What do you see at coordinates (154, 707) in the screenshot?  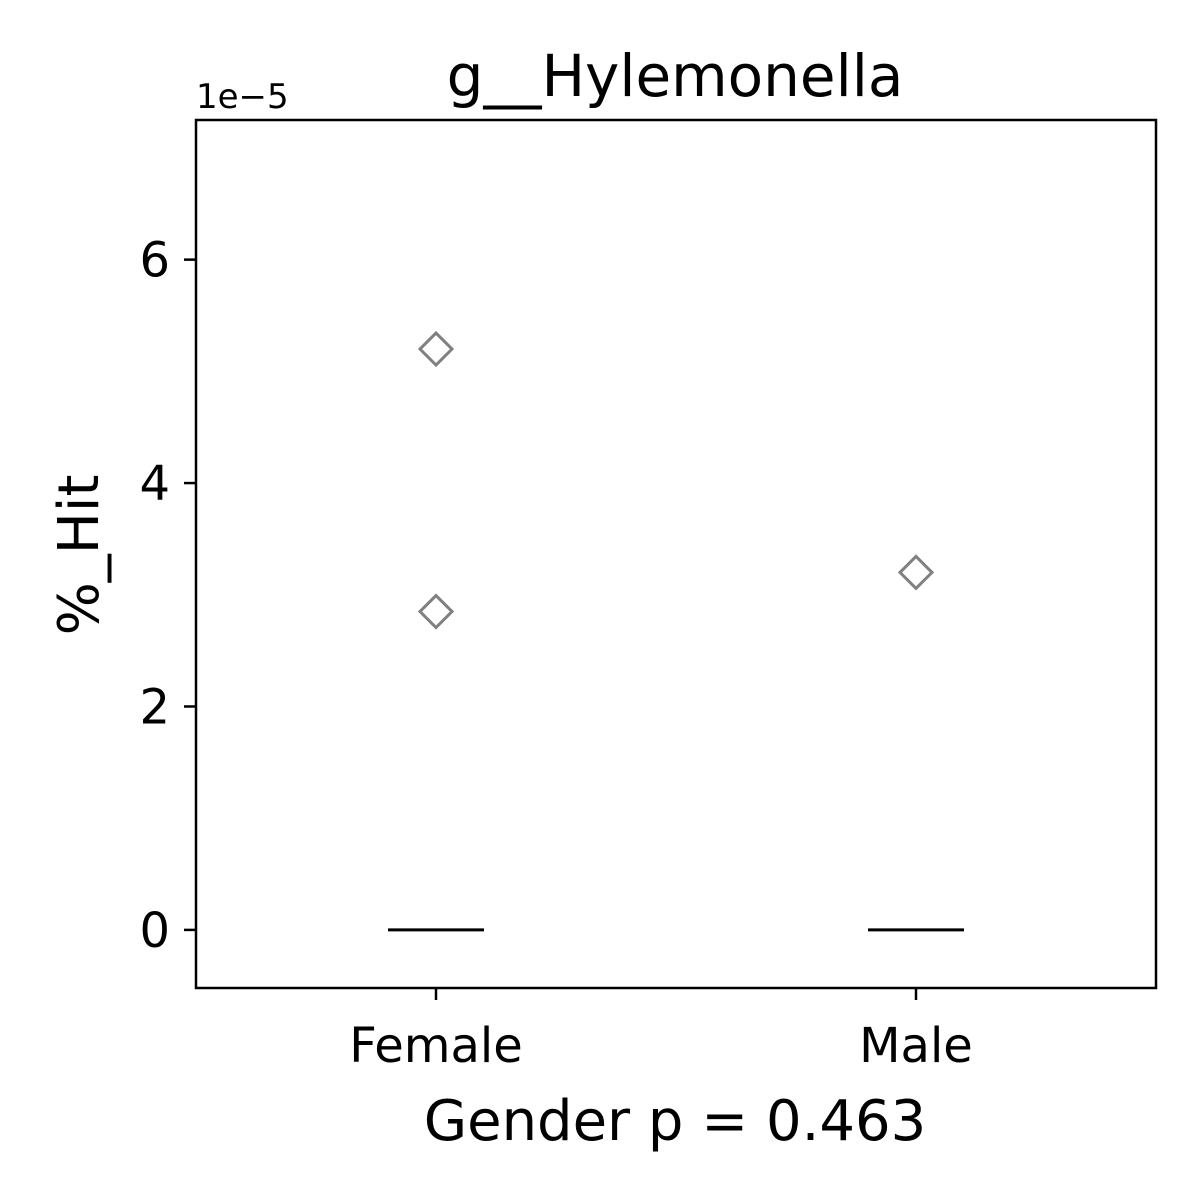 I see `y-tick-label: 2` at bounding box center [154, 707].